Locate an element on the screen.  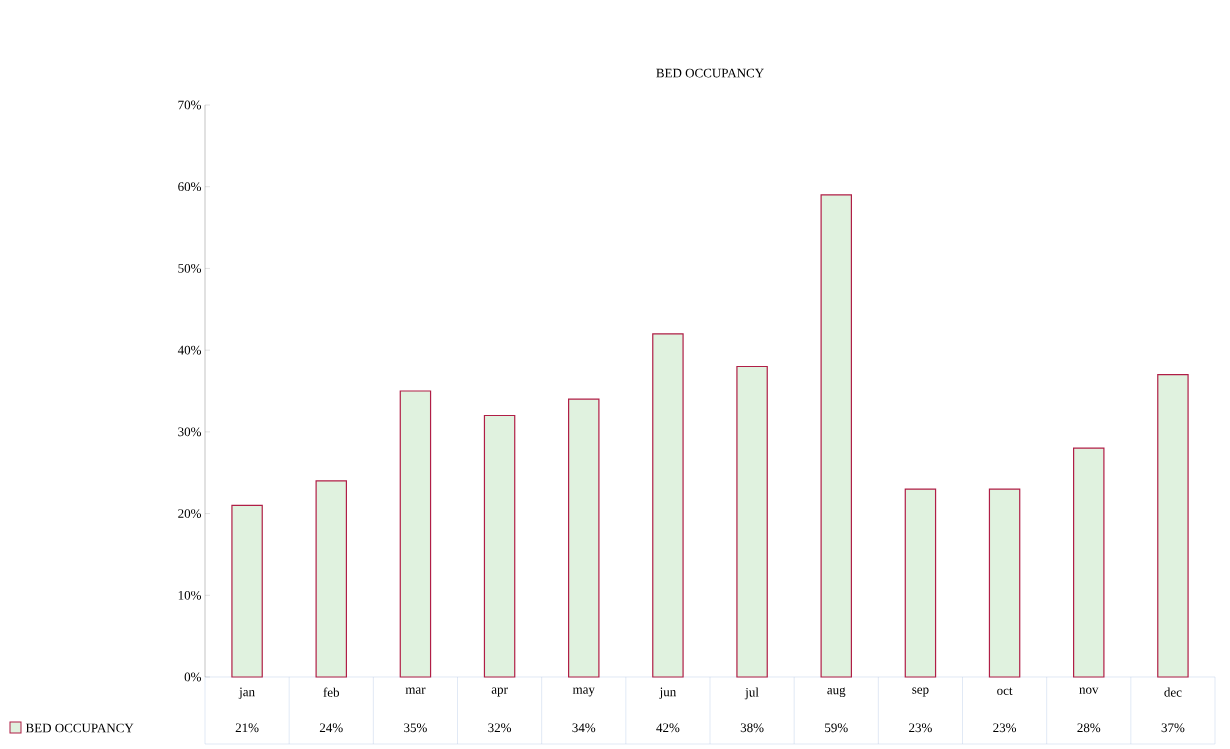
x-tick-label: jul is located at coordinates (751, 693).